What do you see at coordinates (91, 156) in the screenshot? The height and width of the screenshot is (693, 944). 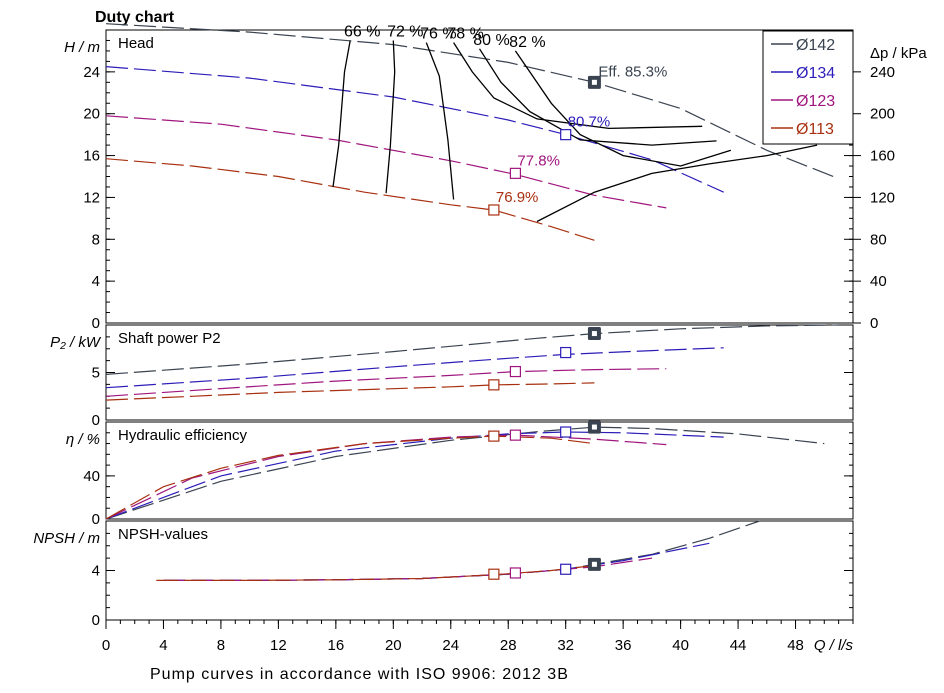 I see `y-tick-label: 16` at bounding box center [91, 156].